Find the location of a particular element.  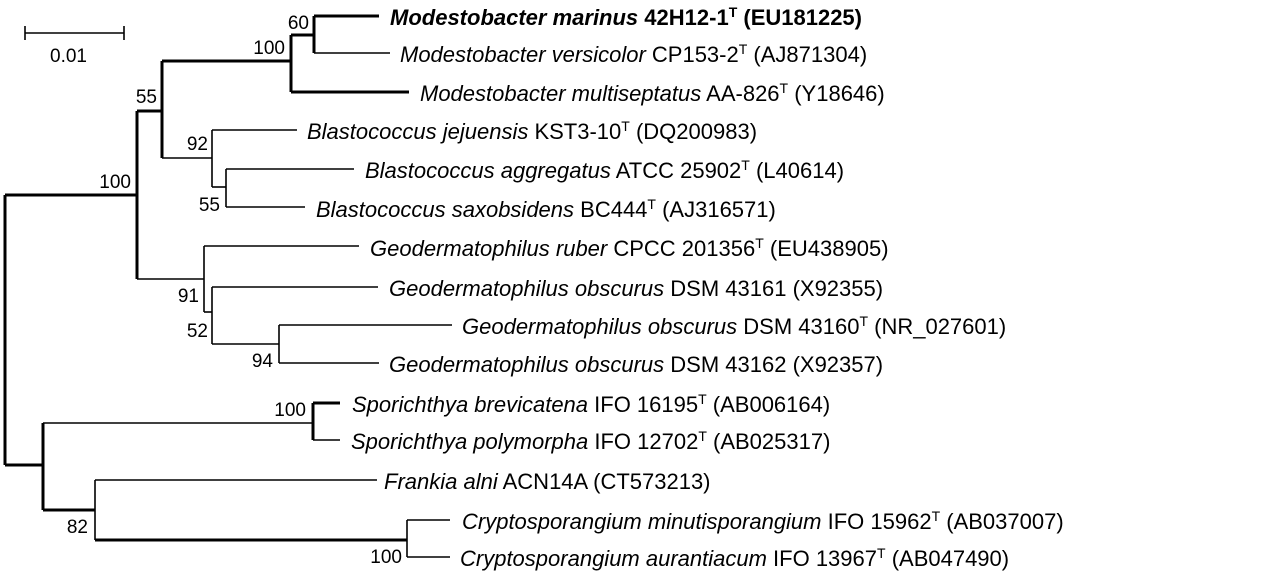

species-name: Cryptosporangium aurantiacum is located at coordinates (613, 558).